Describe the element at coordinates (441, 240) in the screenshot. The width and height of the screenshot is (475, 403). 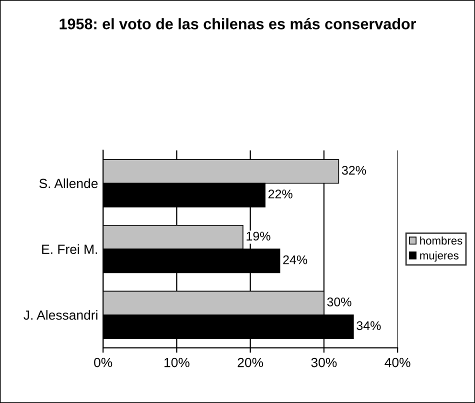
I see `legend-label: hombres` at that location.